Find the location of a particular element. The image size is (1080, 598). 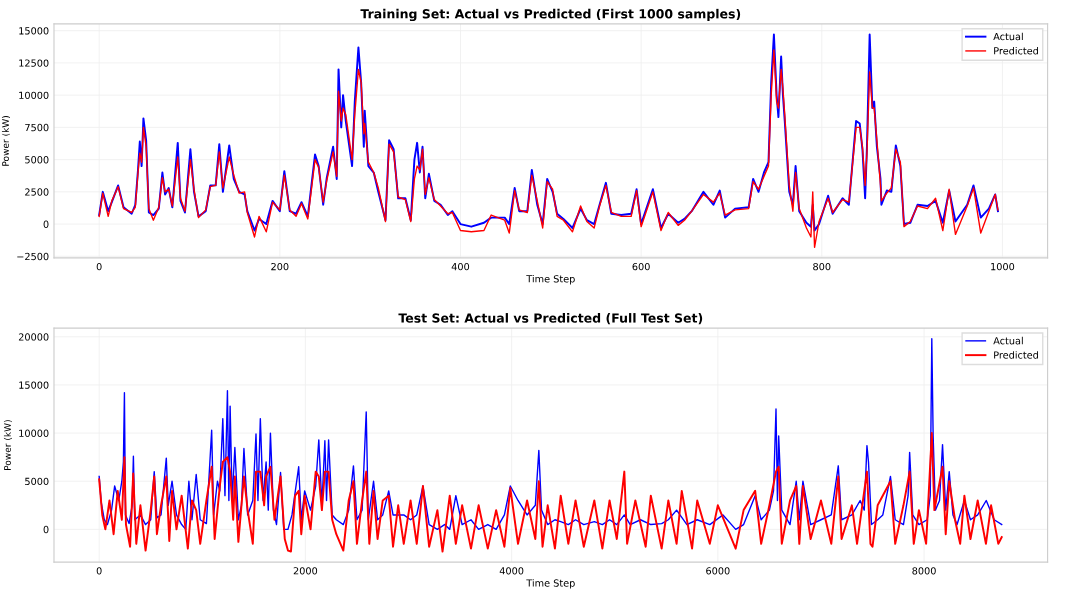

y-tick-label: 7500 is located at coordinates (37, 127).